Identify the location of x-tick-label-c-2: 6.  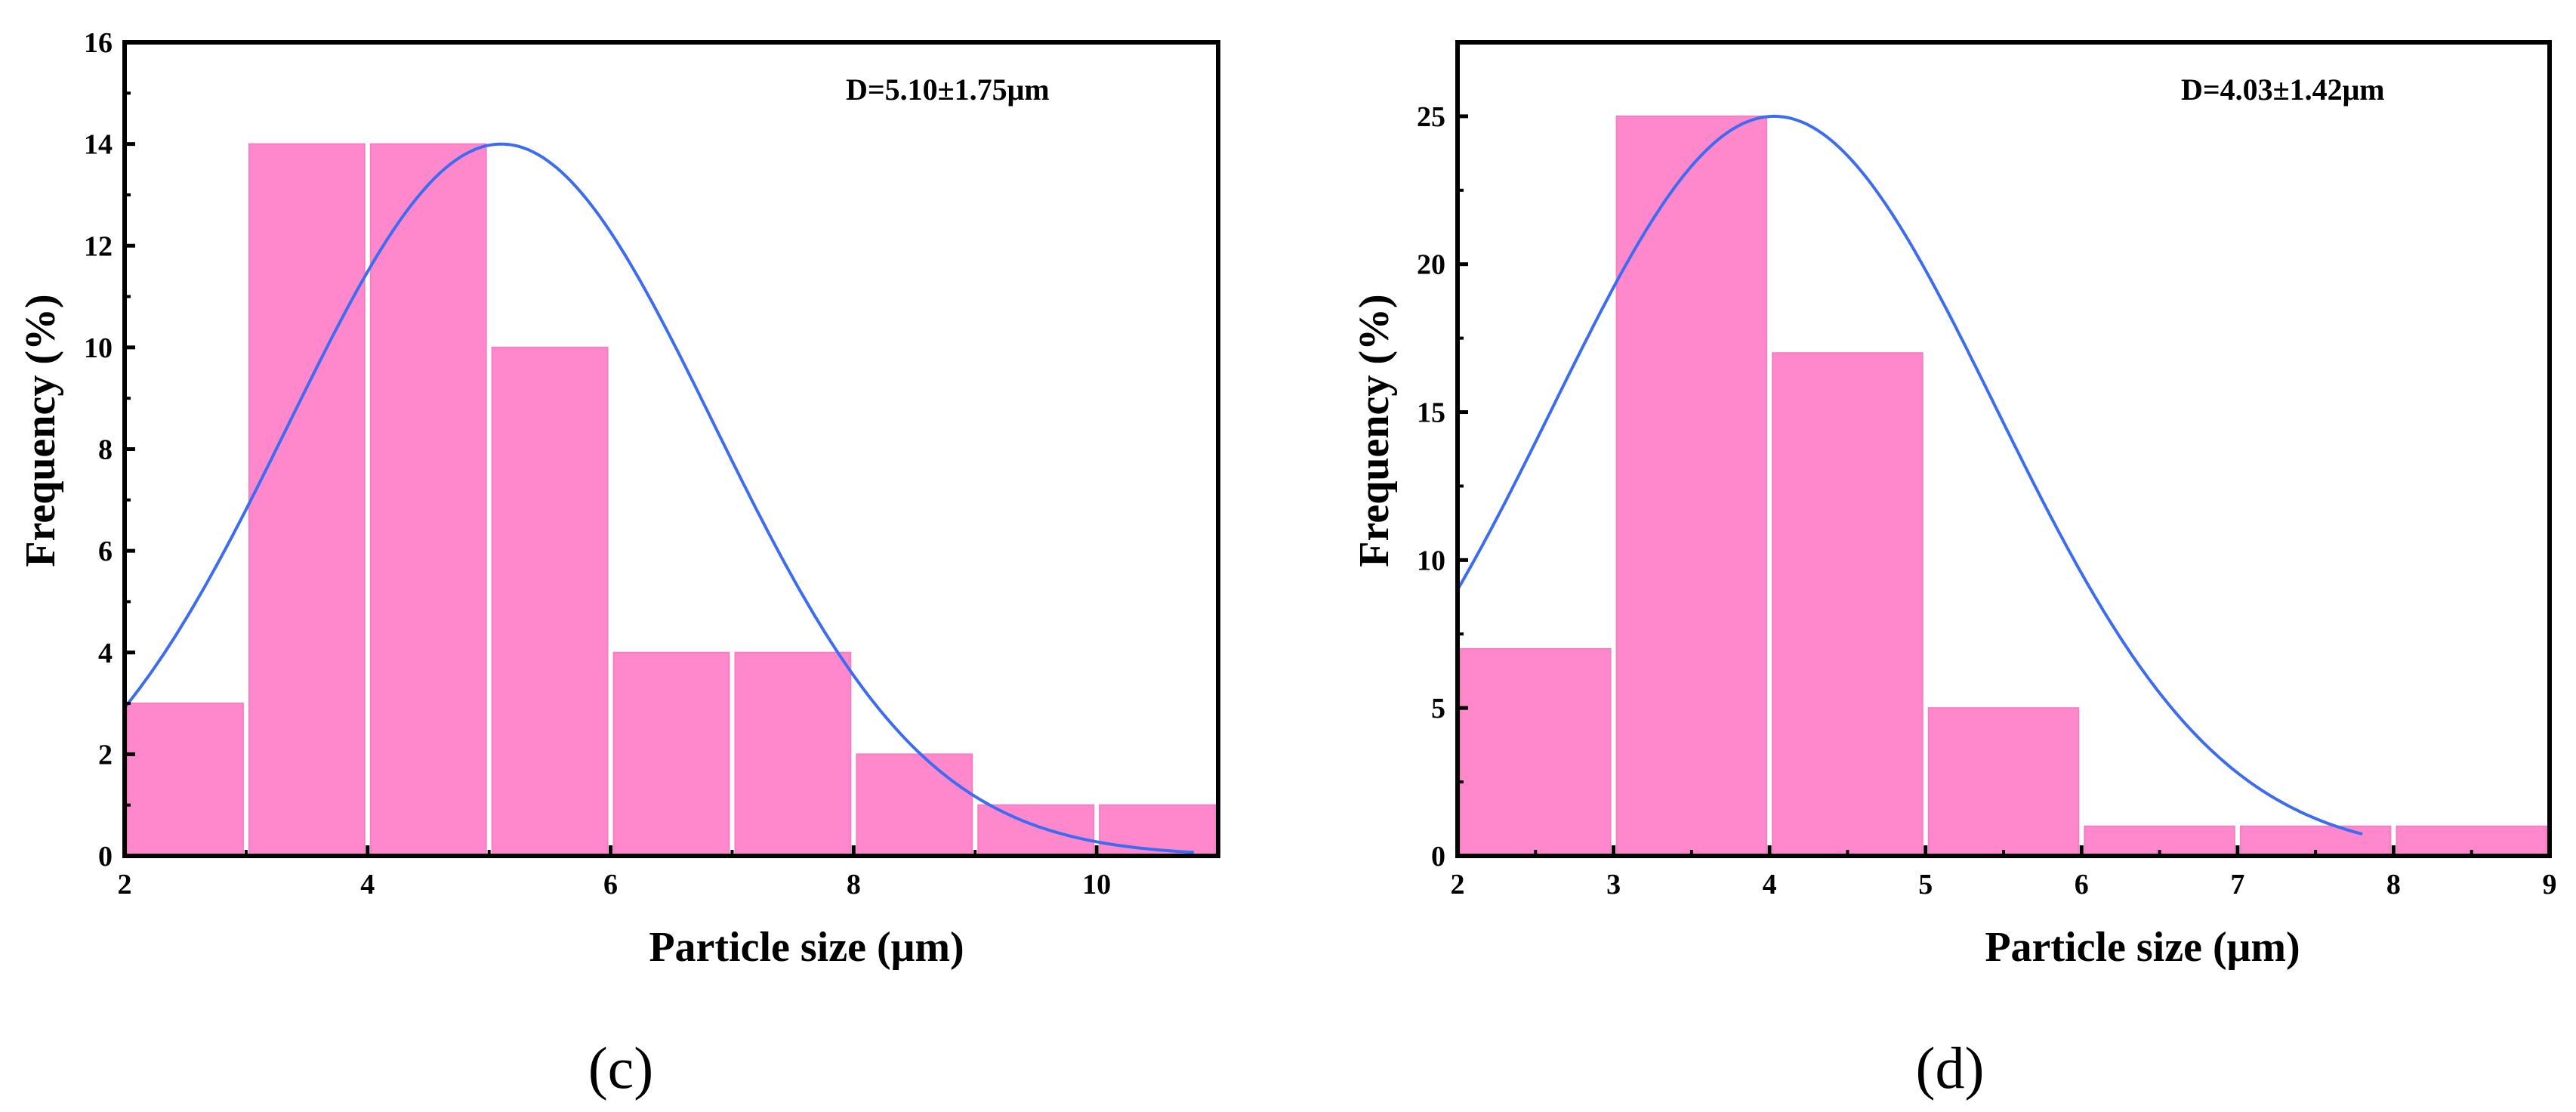
(610, 884).